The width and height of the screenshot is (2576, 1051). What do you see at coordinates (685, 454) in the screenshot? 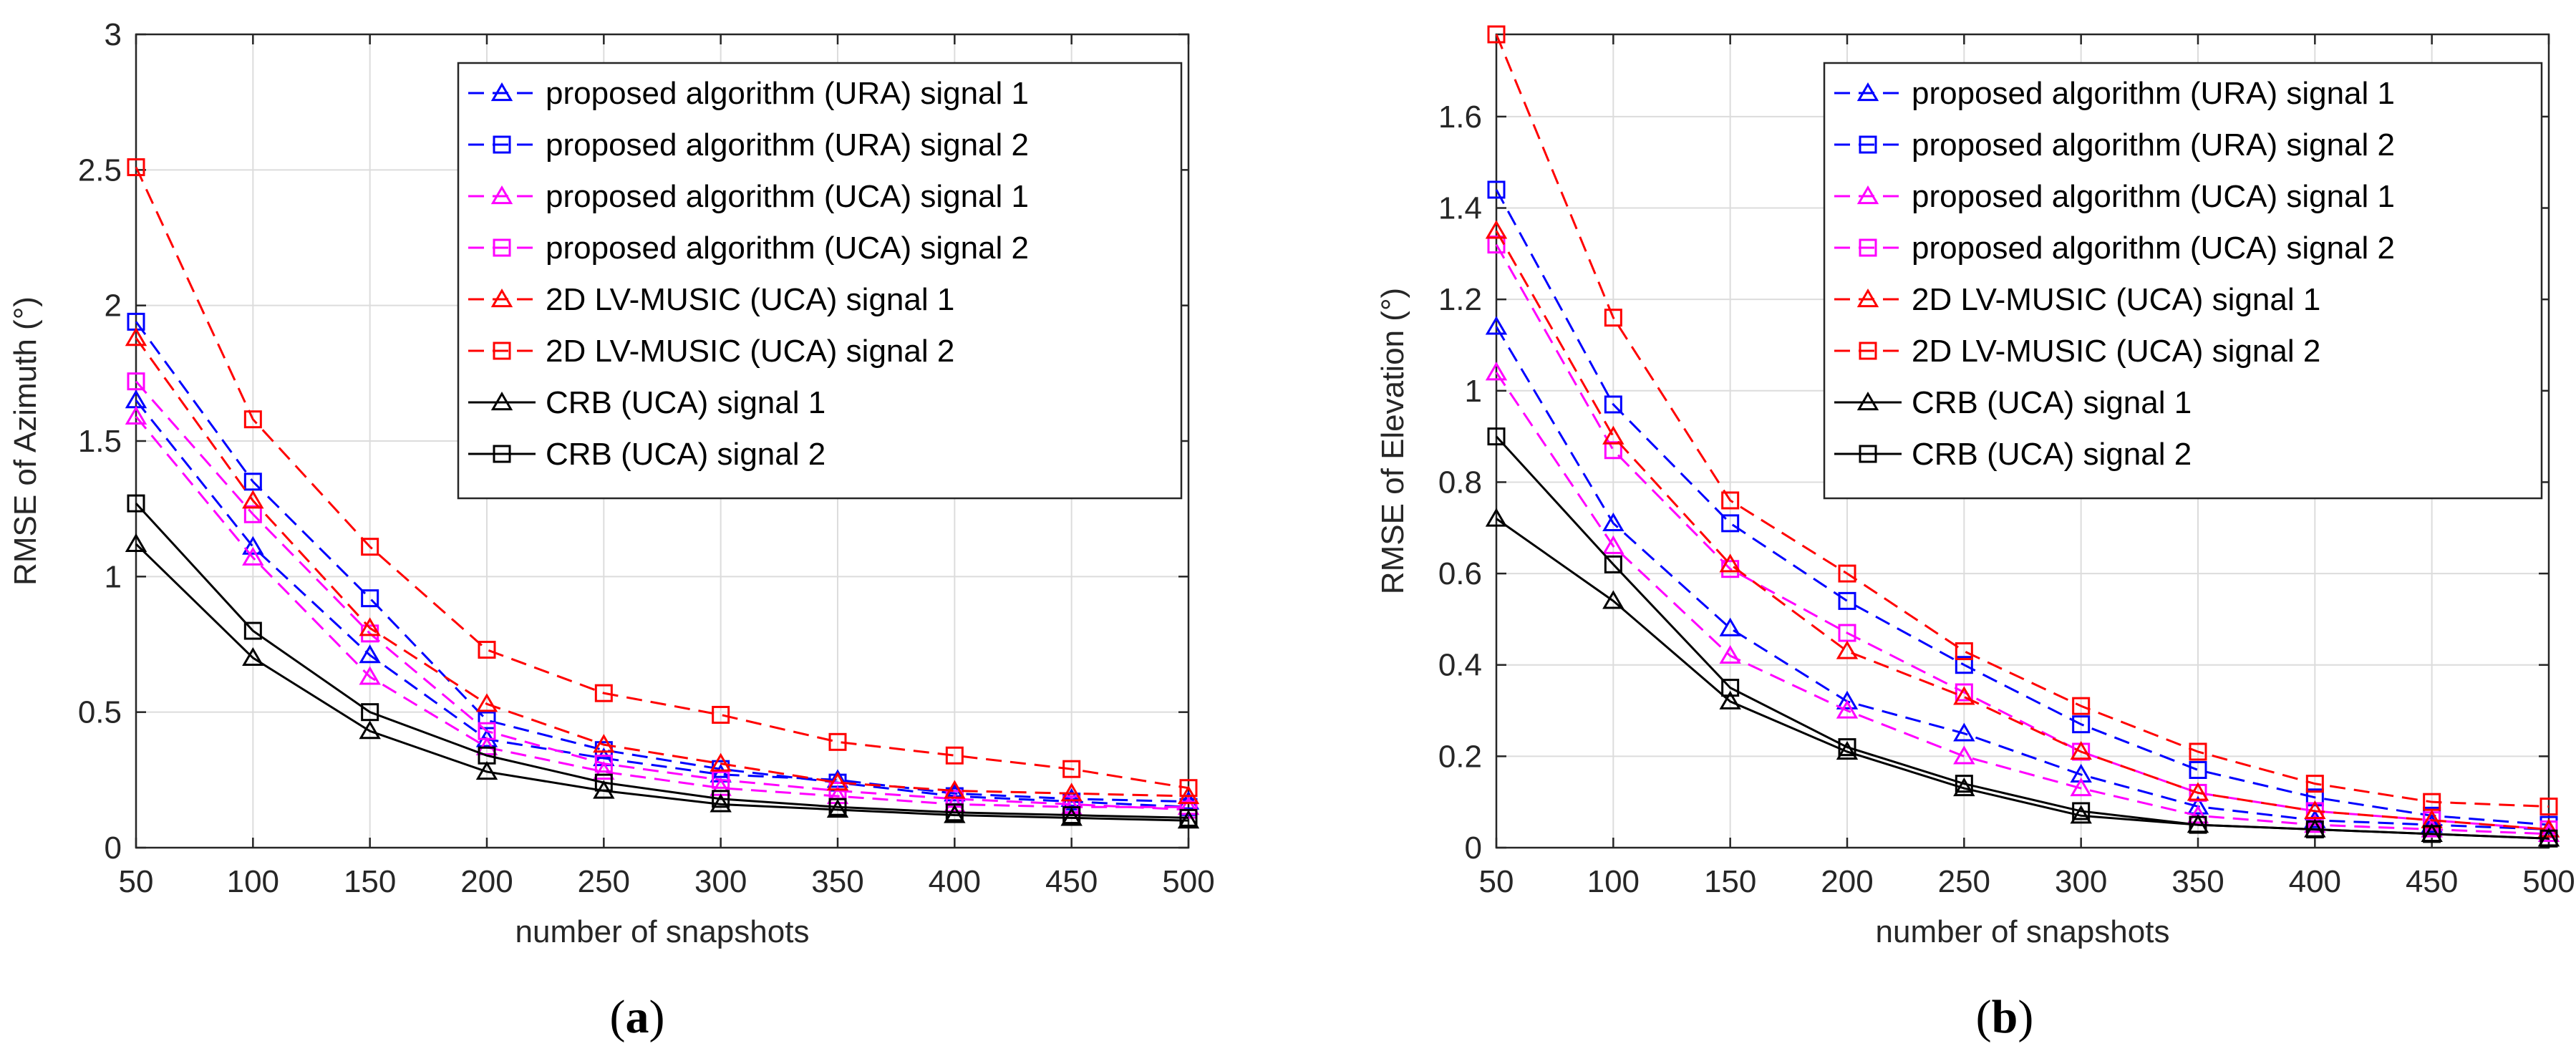
I see `legend-entry: CRB (UCA) signal 2` at bounding box center [685, 454].